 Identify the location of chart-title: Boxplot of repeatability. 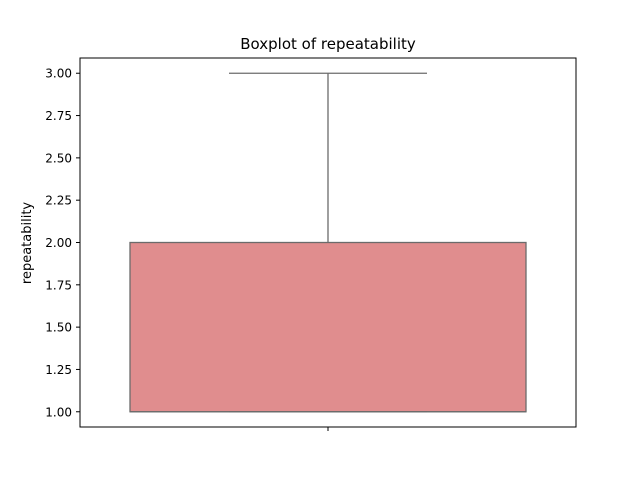
(328, 44).